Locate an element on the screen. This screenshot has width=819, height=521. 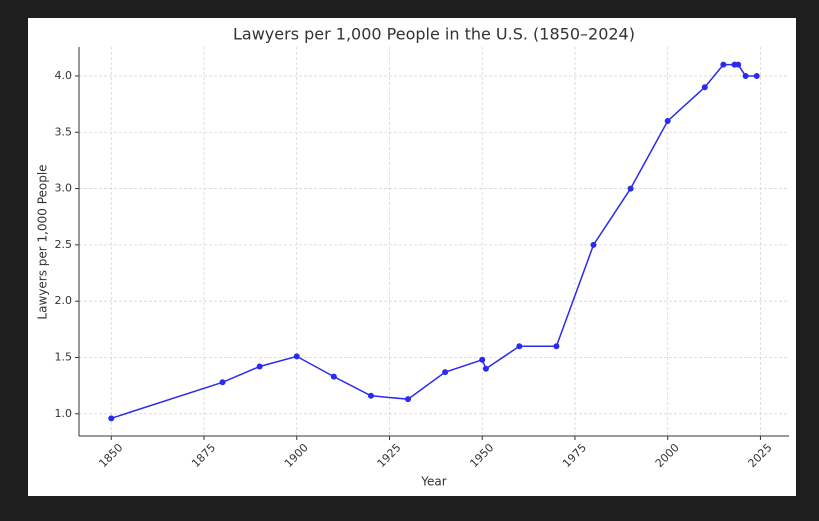
y-tick-label: 2.5 is located at coordinates (64, 244).